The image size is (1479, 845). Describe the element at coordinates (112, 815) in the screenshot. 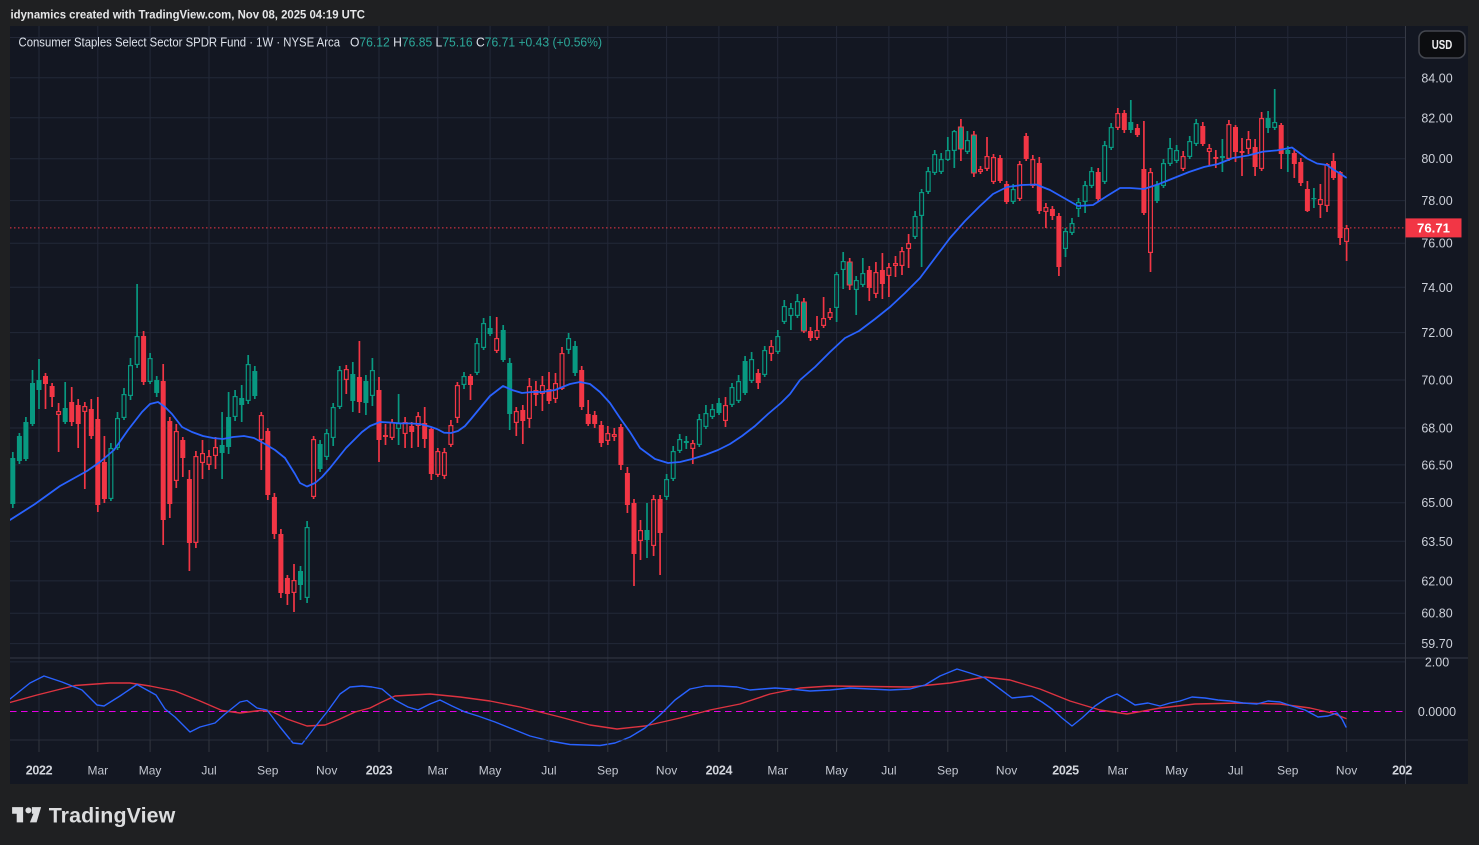

I see `svg-text: TradingView` at that location.